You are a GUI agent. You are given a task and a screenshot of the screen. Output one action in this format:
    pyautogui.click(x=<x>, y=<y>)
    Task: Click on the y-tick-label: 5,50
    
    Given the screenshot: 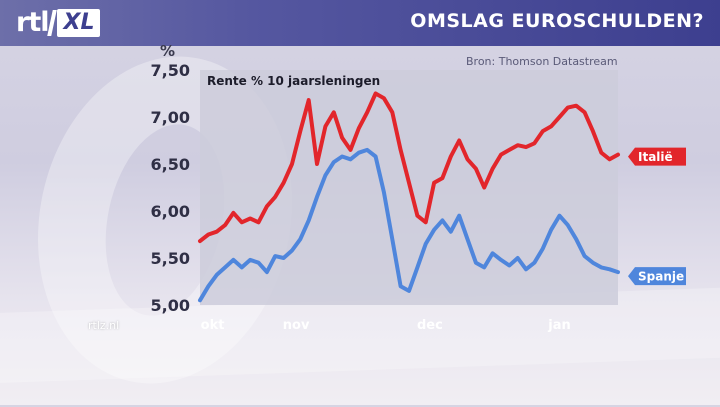 What is the action you would take?
    pyautogui.click(x=170, y=258)
    